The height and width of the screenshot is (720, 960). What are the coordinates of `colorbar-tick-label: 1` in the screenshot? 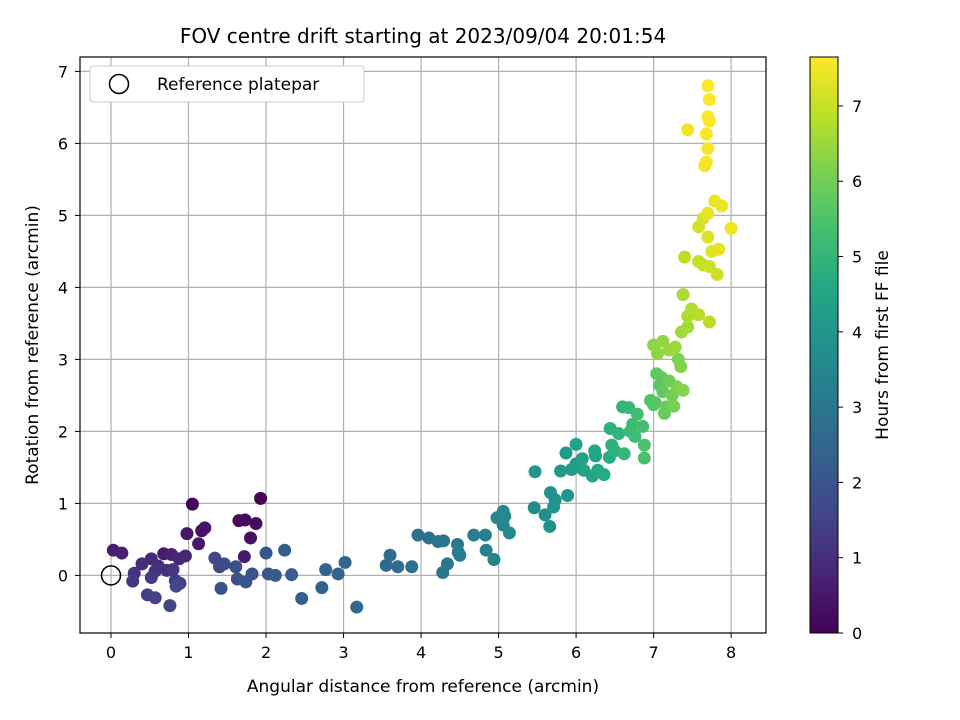 It's located at (857, 558).